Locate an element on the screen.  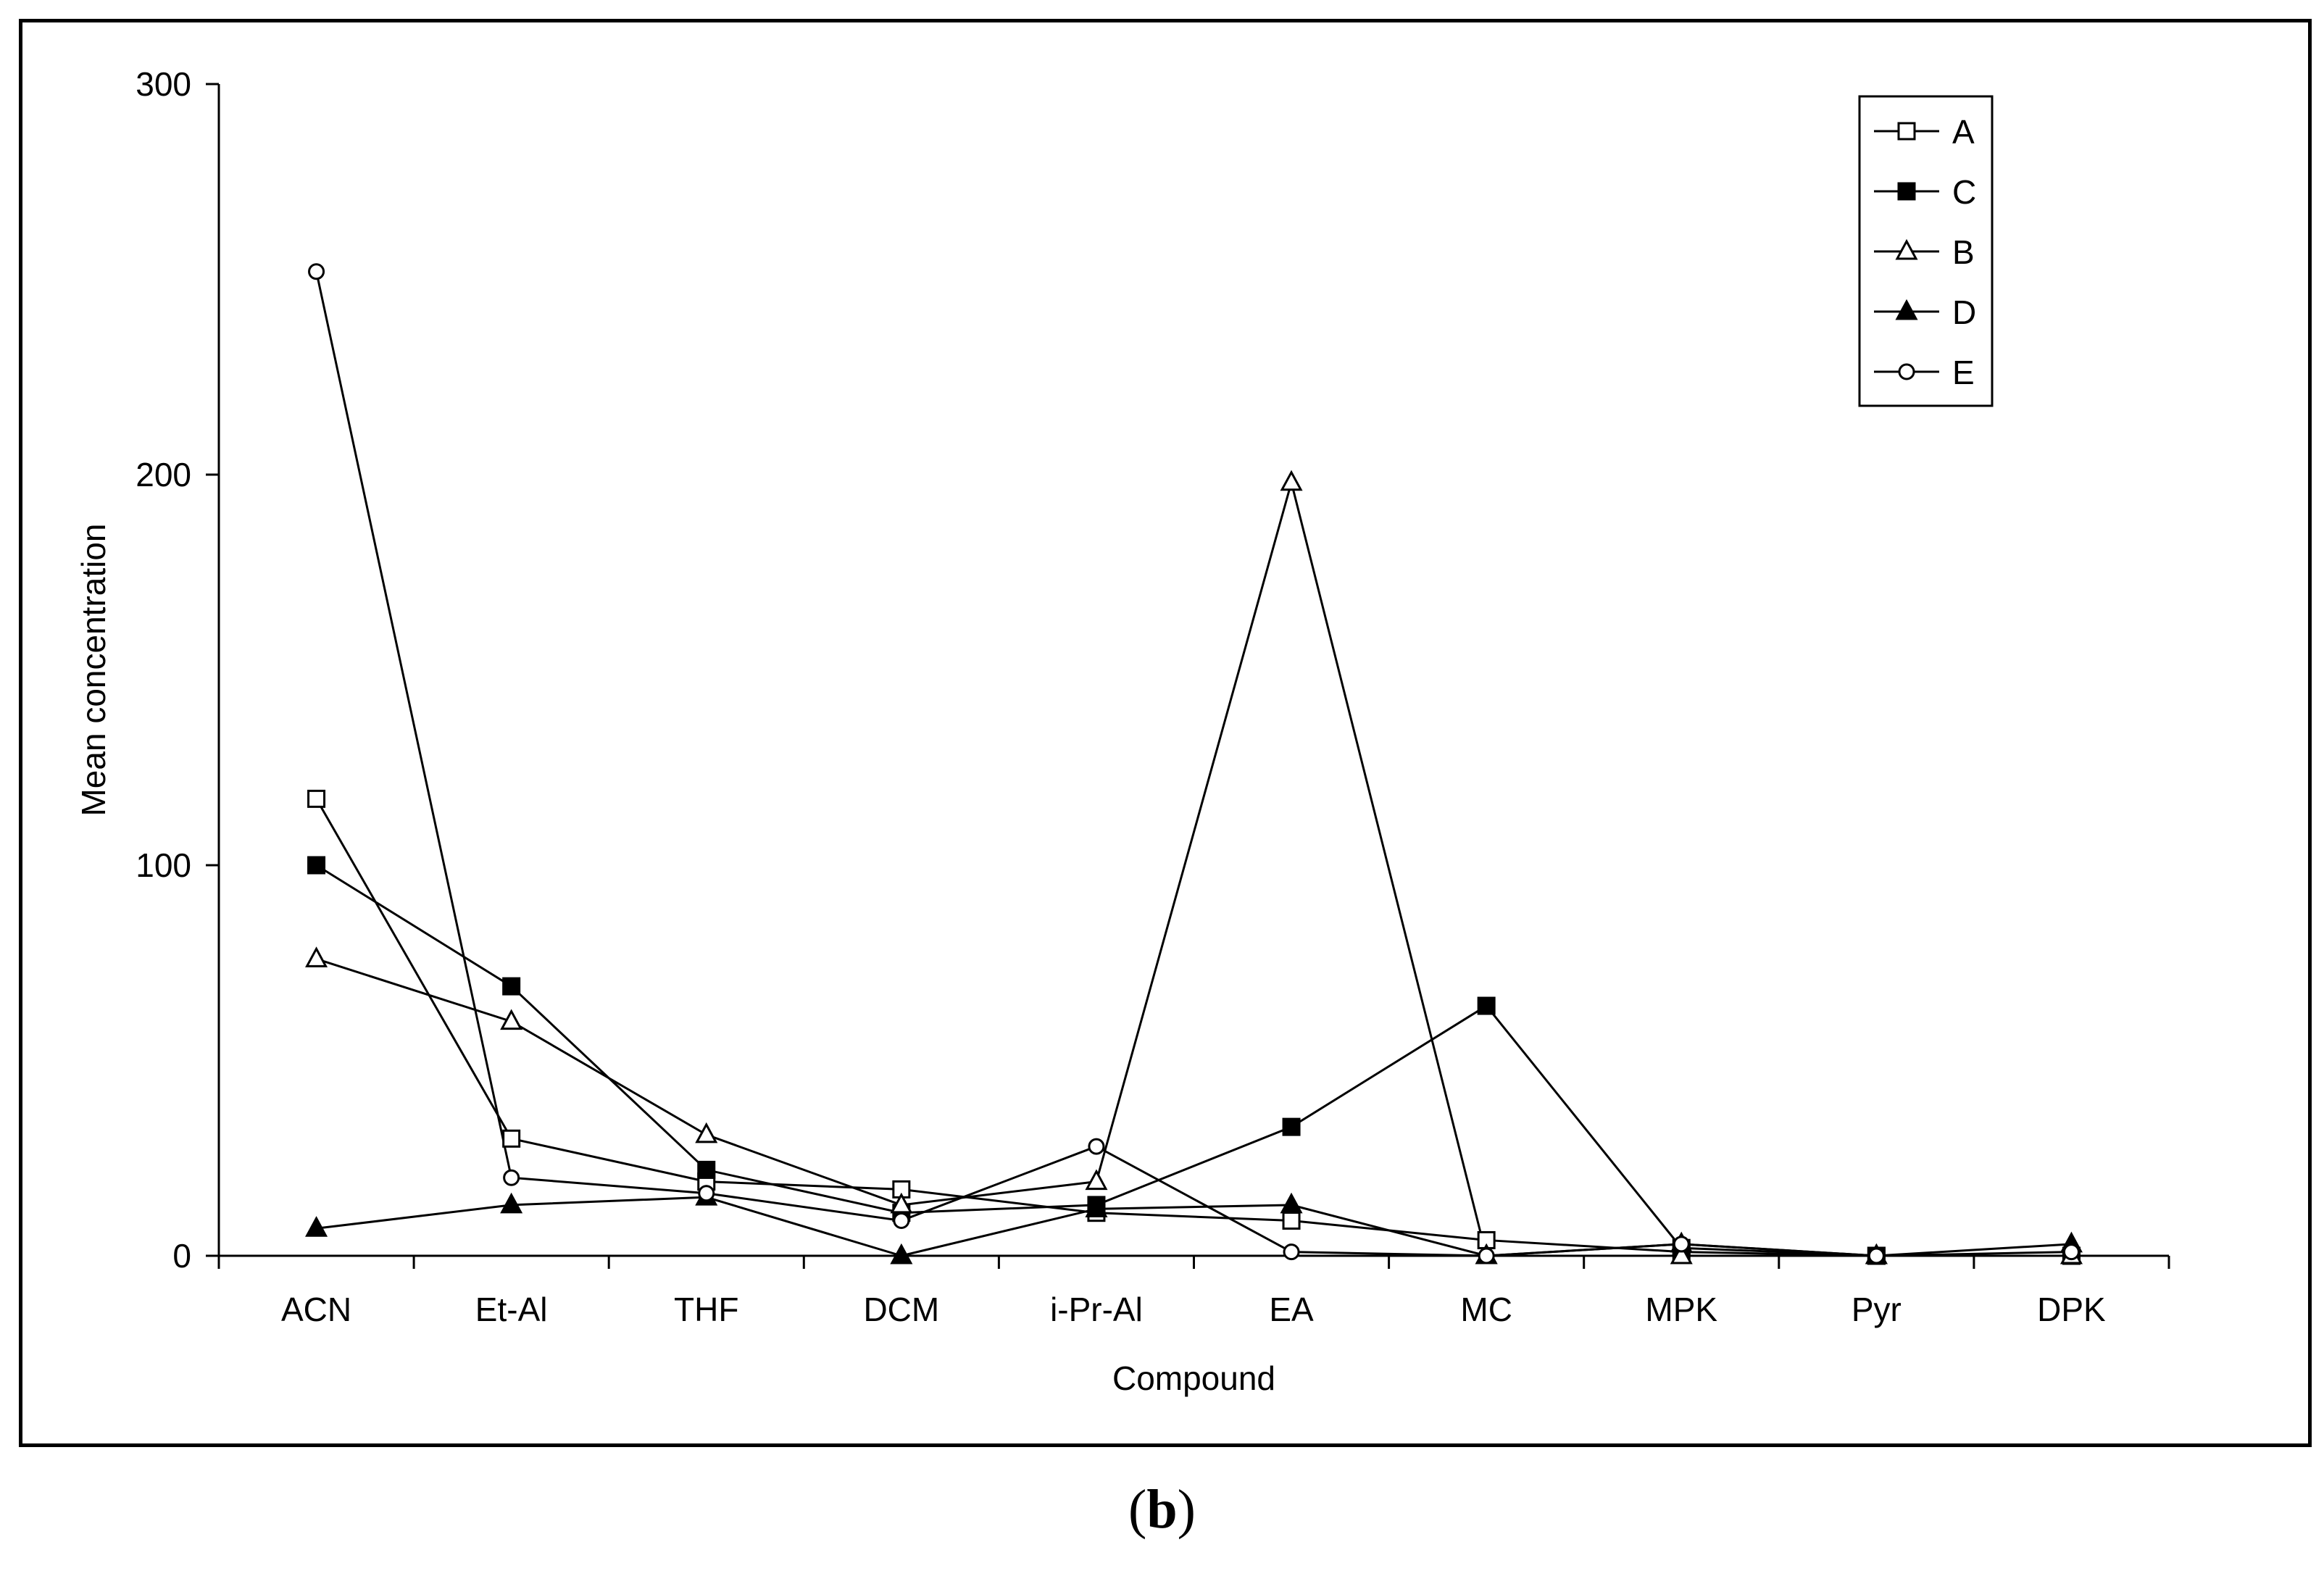
legend-label-d: D is located at coordinates (1964, 312).